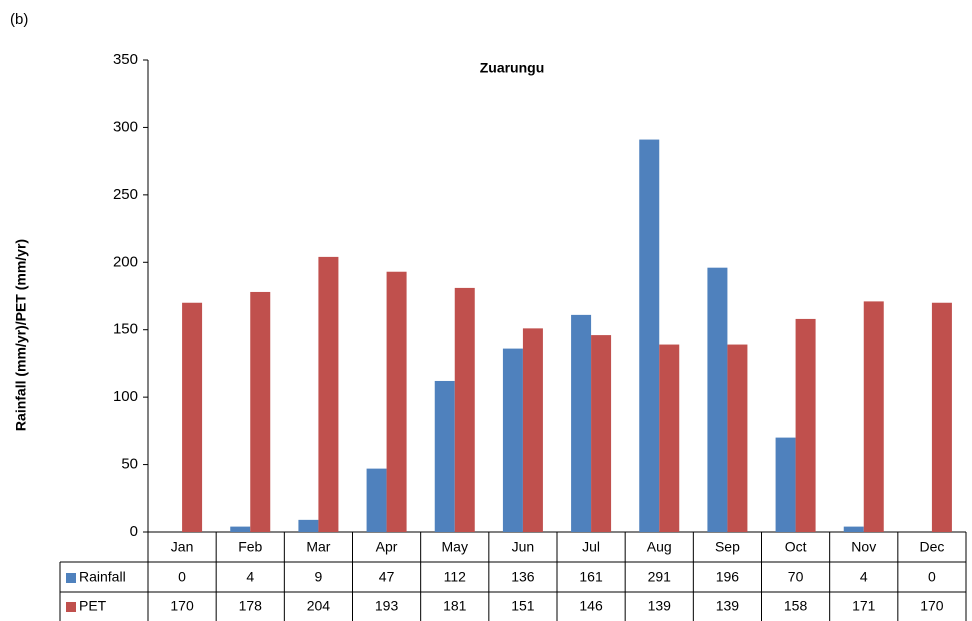  What do you see at coordinates (728, 577) in the screenshot?
I see `table-value: 196` at bounding box center [728, 577].